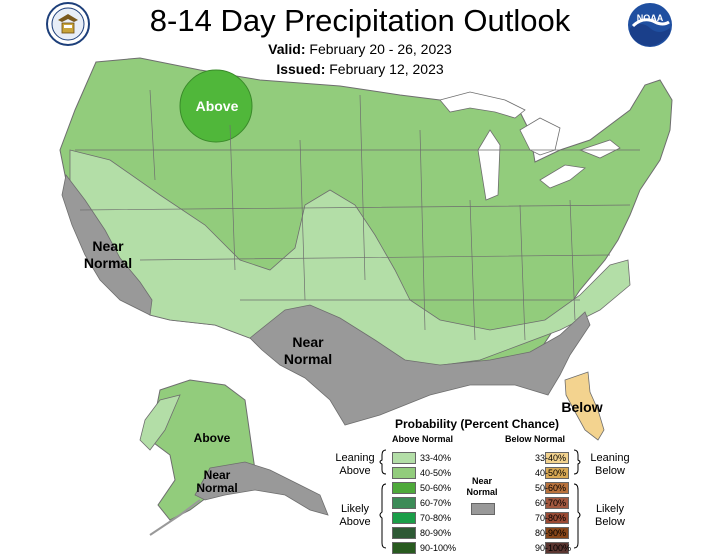  Describe the element at coordinates (436, 458) in the screenshot. I see `legend-above-item-label: 33-40%` at that location.